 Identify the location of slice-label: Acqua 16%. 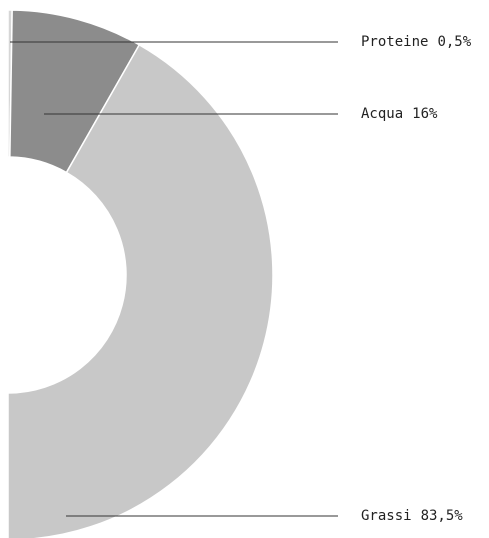
(399, 114).